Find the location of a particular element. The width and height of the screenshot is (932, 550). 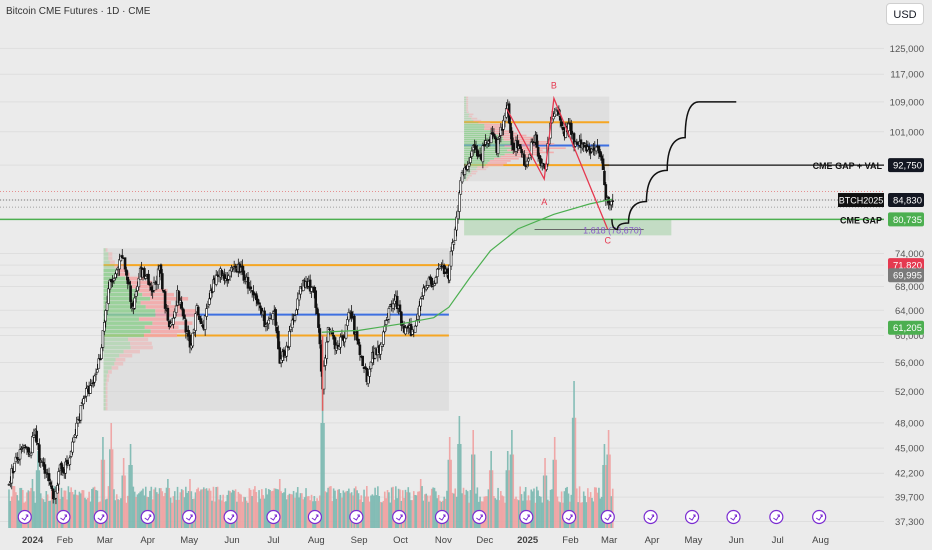

currency-button: USD is located at coordinates (905, 14).